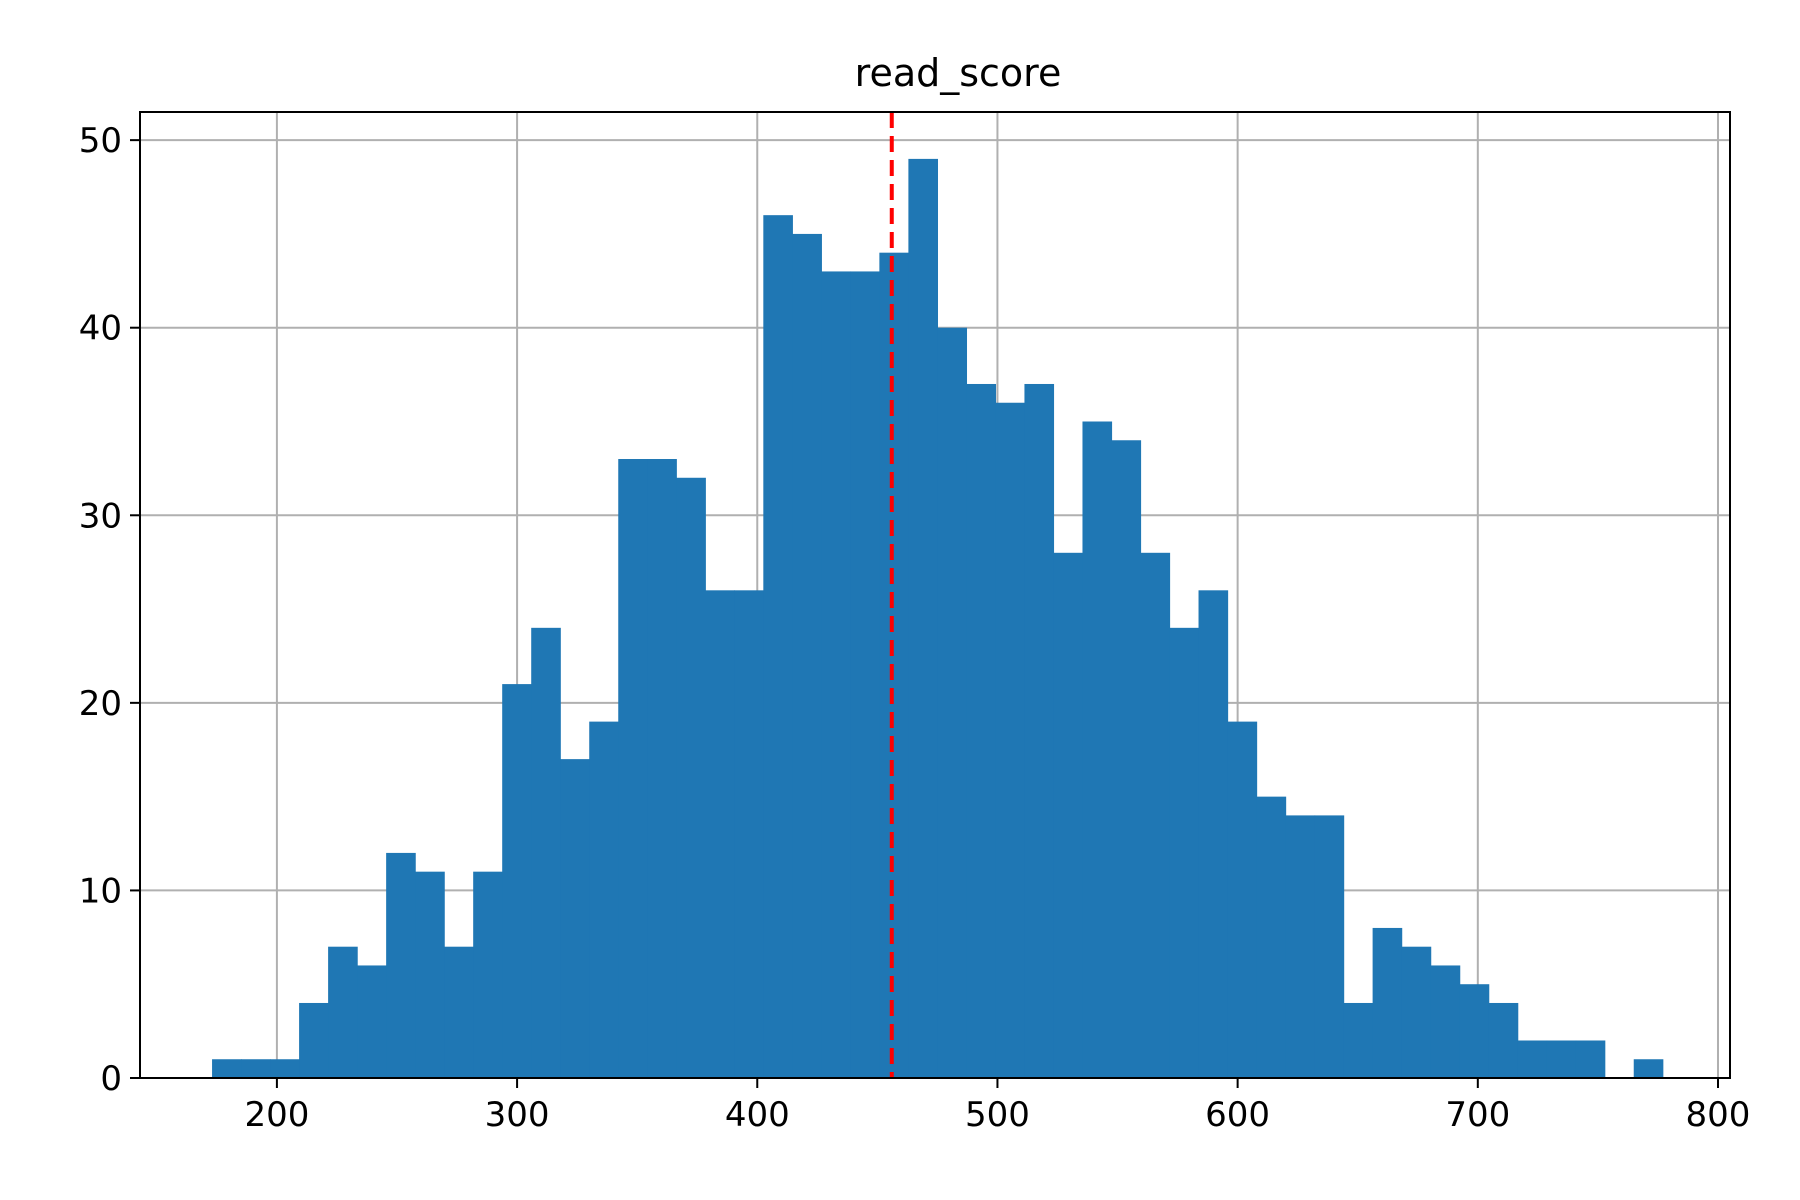  I want to click on x-axis-ticks: 200 300 400 500 600 700 800, so click(997, 1106).